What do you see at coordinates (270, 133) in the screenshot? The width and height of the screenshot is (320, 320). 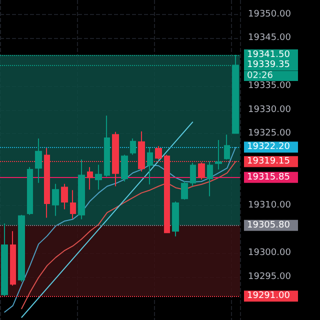 I see `y-tick-label: 19325.00` at bounding box center [270, 133].